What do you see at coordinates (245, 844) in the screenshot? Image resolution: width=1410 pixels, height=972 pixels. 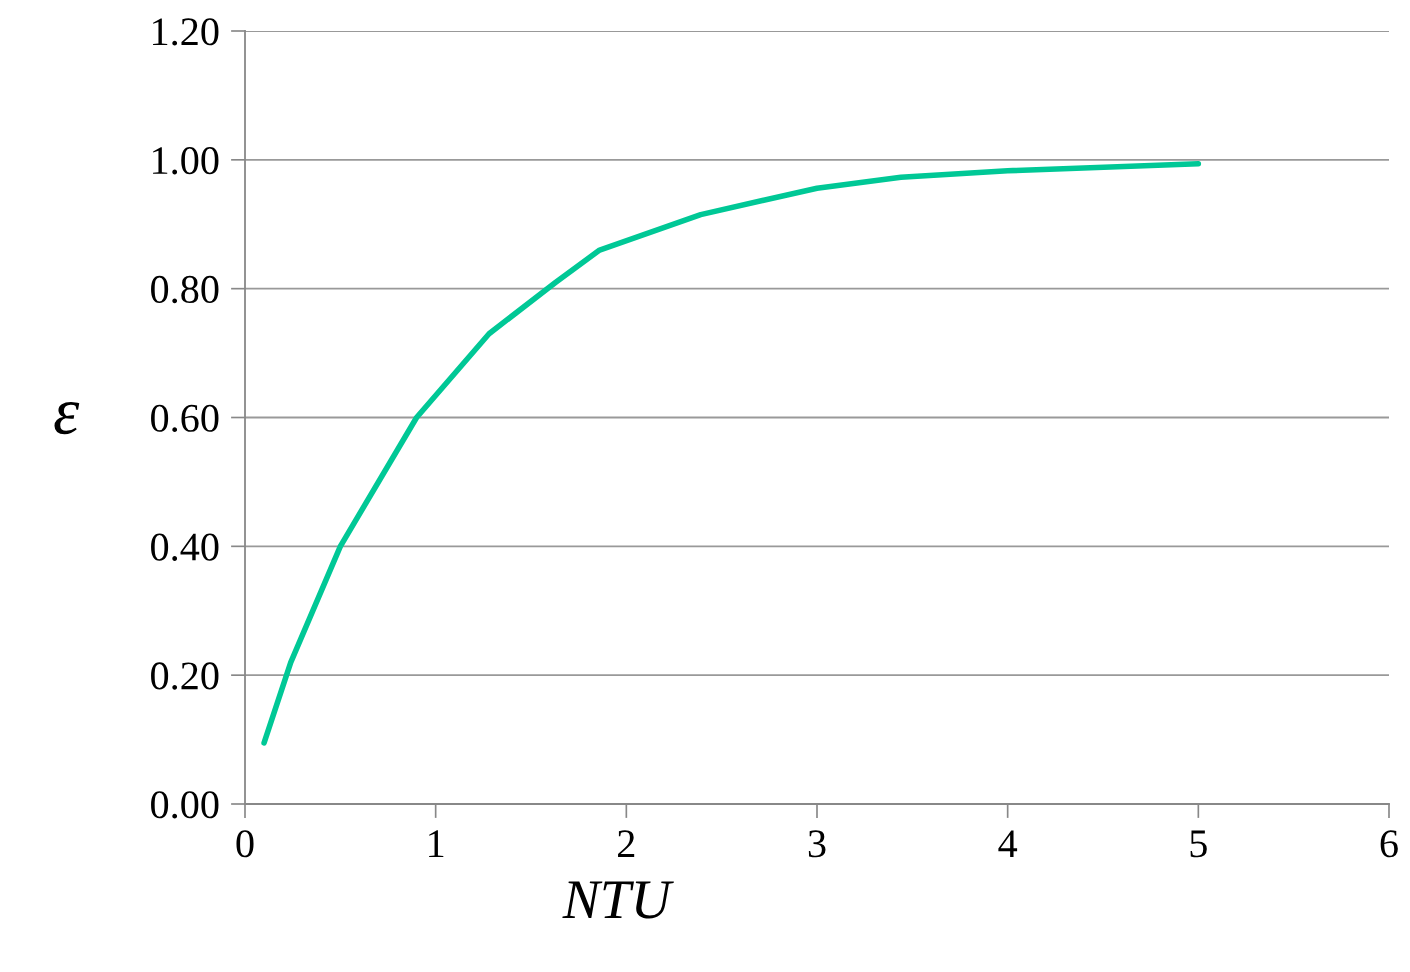 I see `x-tick-label: 0` at bounding box center [245, 844].